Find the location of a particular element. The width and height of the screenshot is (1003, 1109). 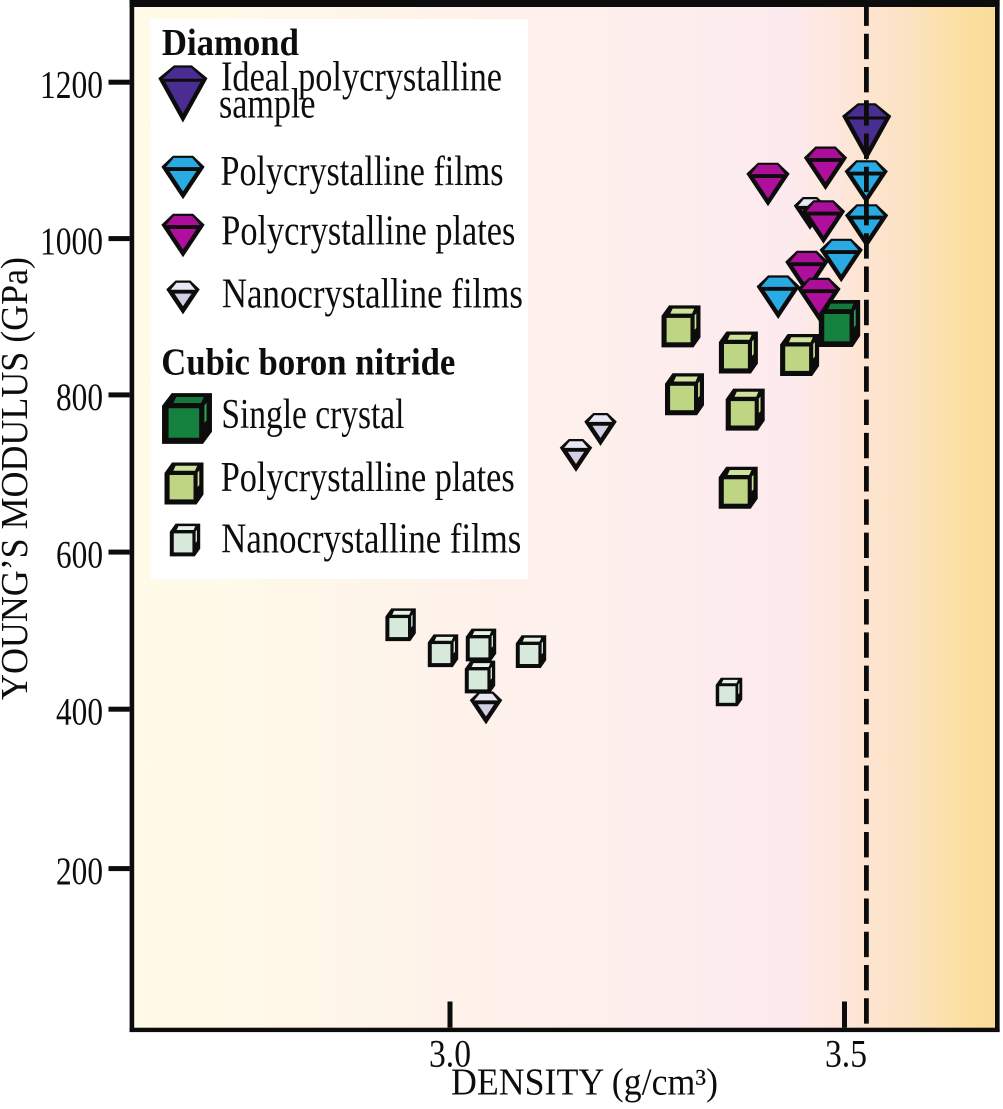

svg-text: sample is located at coordinates (267, 105).